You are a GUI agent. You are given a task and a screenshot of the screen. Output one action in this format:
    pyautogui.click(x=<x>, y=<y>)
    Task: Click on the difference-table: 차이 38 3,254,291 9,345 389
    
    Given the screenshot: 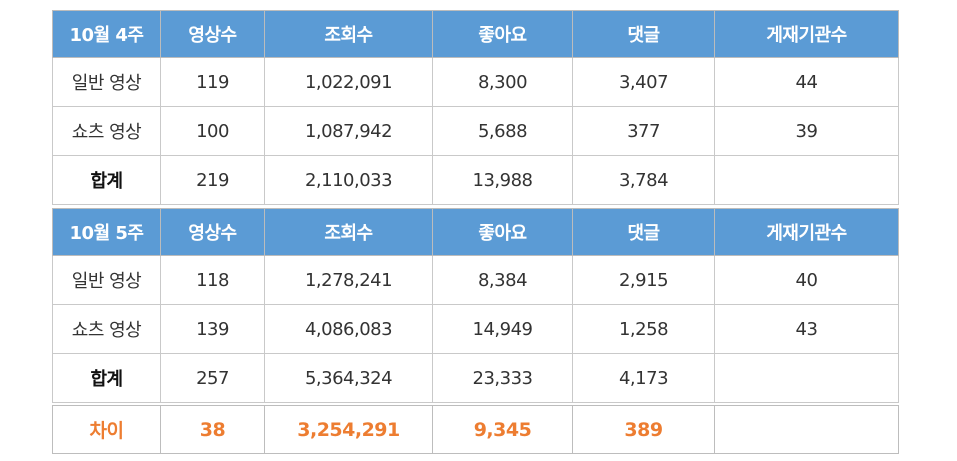 What is the action you would take?
    pyautogui.click(x=475, y=429)
    